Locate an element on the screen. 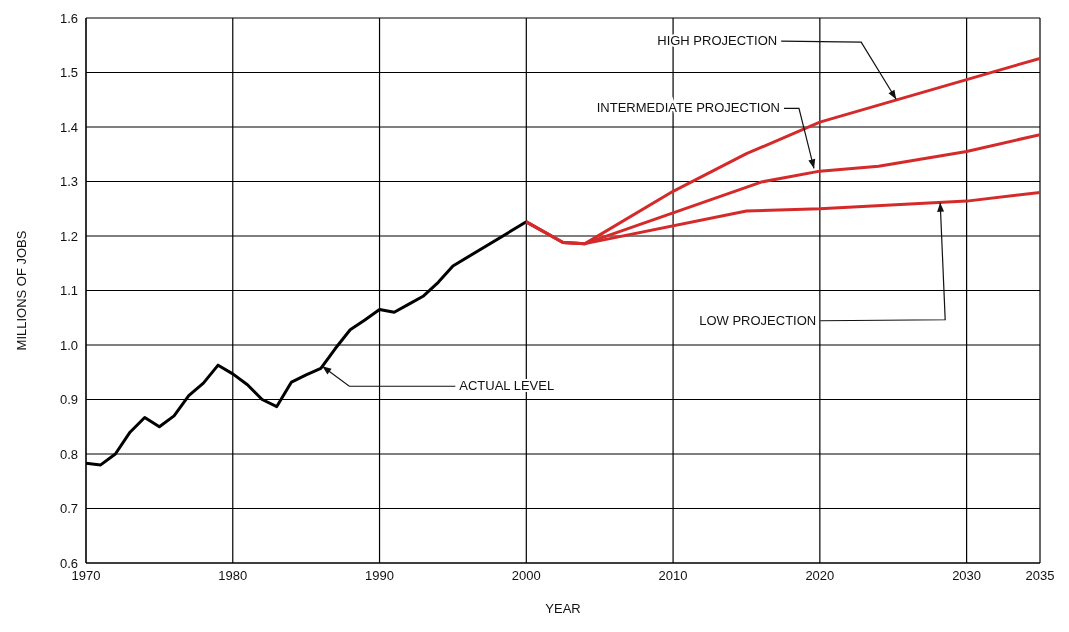  y-tick-label: 1.0 is located at coordinates (68, 345).